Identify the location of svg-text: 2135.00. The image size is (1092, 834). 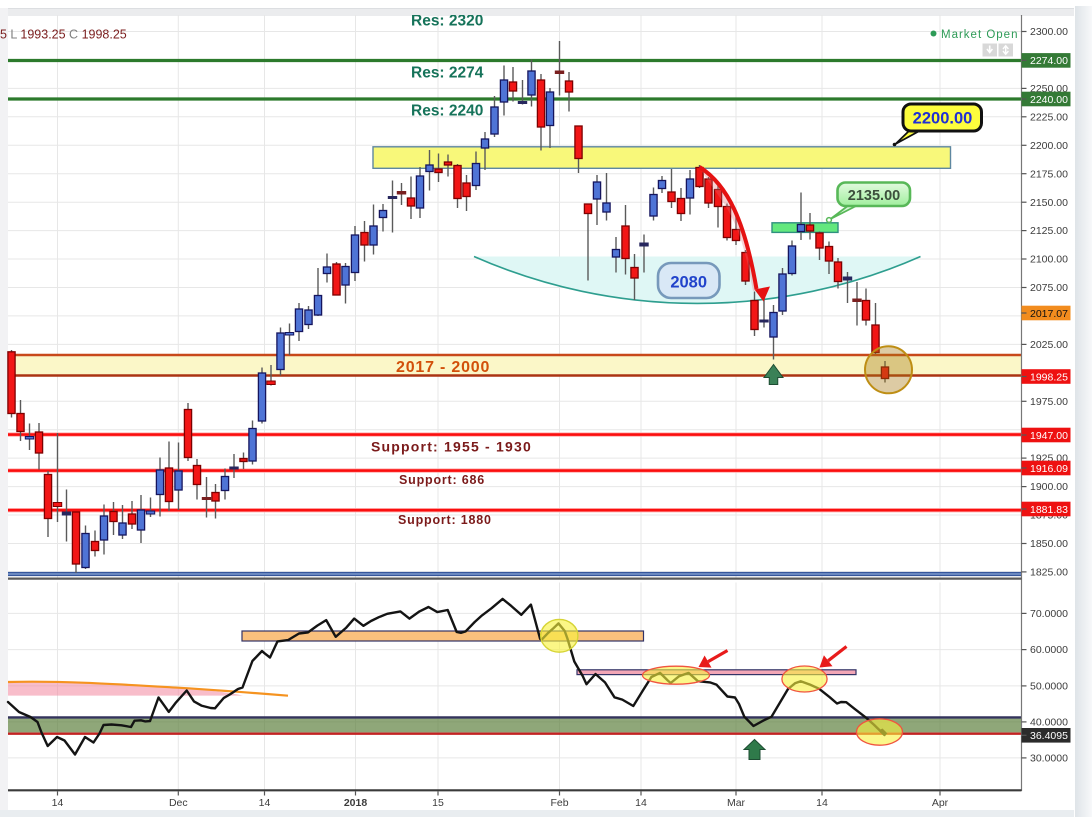
(874, 196).